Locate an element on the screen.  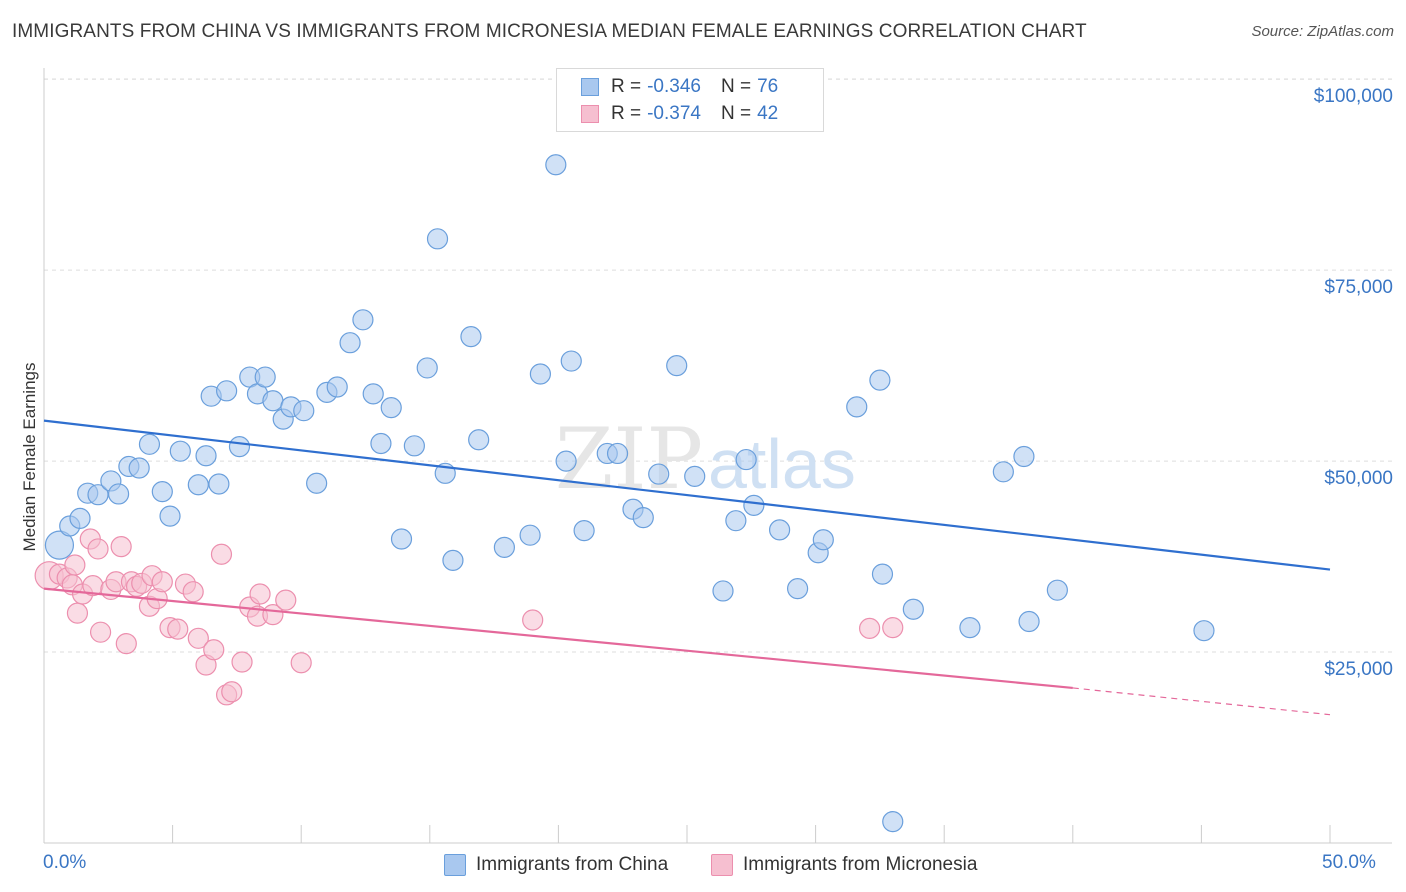
x-max-label: 50.0% is located at coordinates (1349, 862).